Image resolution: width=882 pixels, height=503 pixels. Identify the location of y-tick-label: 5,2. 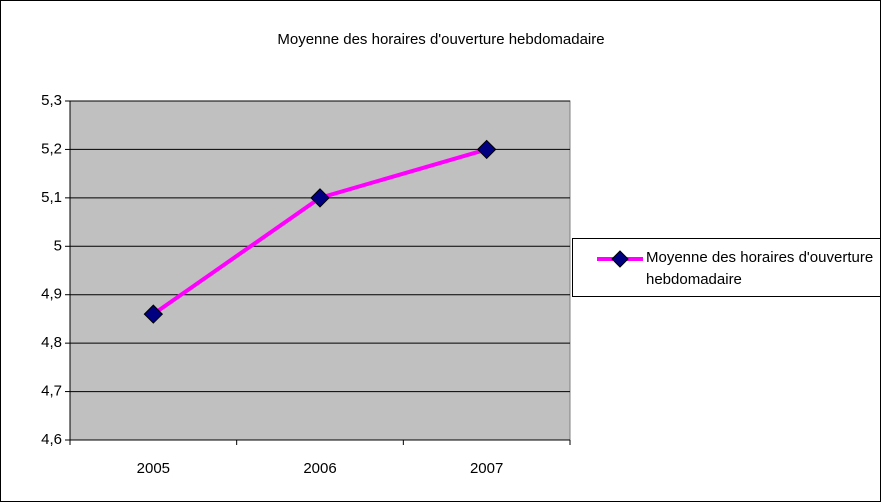
(51, 148).